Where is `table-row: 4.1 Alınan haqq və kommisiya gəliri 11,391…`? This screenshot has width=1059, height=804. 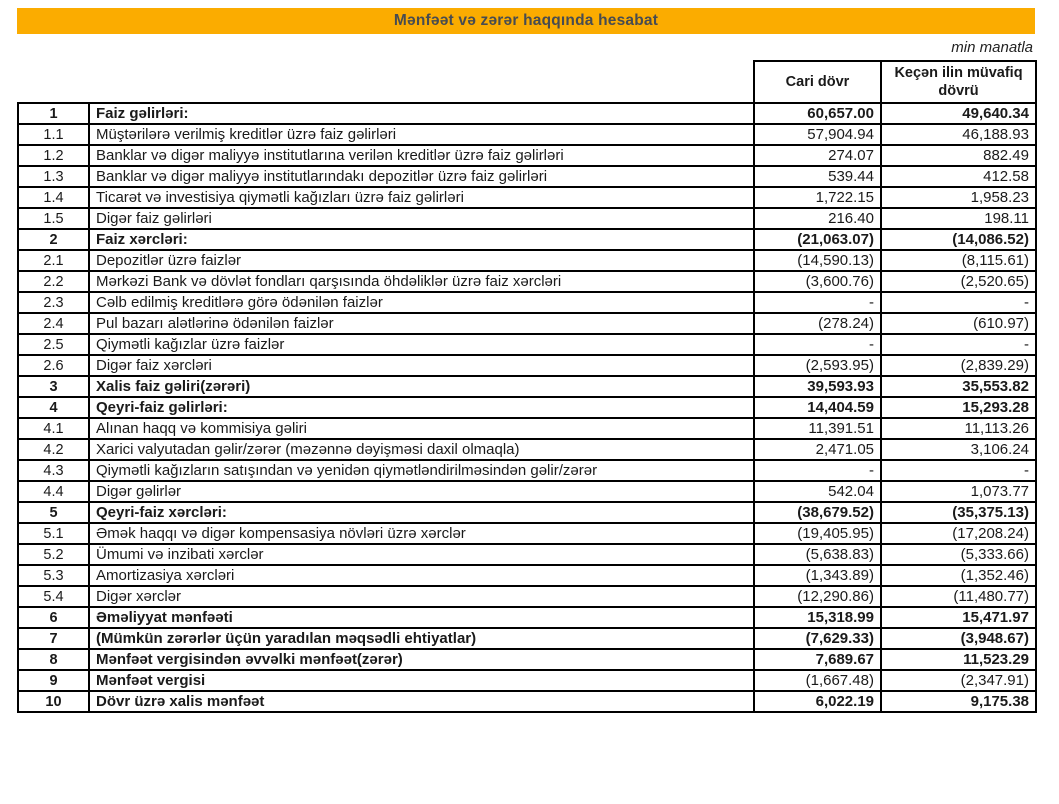 table-row: 4.1 Alınan haqq və kommisiya gəliri 11,391… is located at coordinates (527, 428).